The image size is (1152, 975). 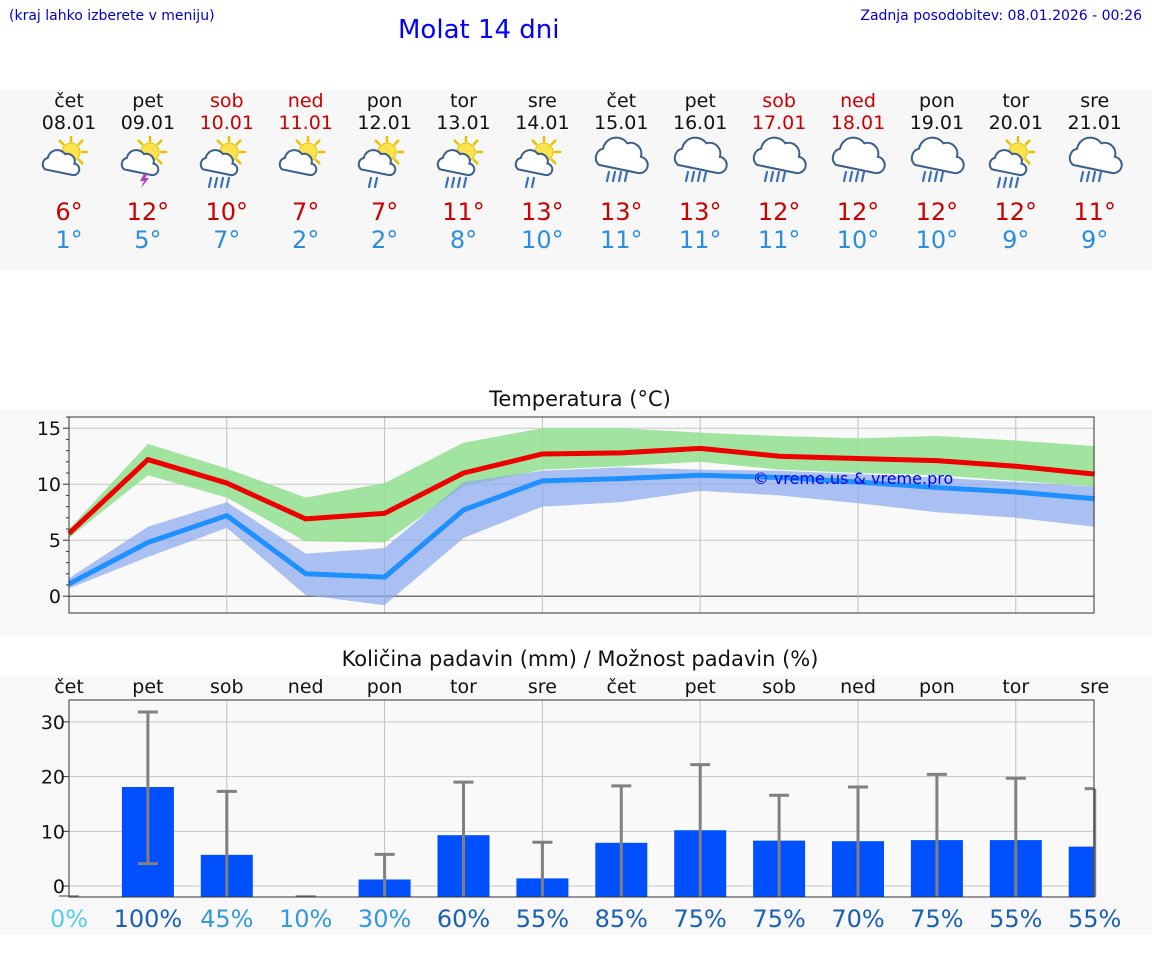 I want to click on y-tick-label: 5, so click(x=55, y=541).